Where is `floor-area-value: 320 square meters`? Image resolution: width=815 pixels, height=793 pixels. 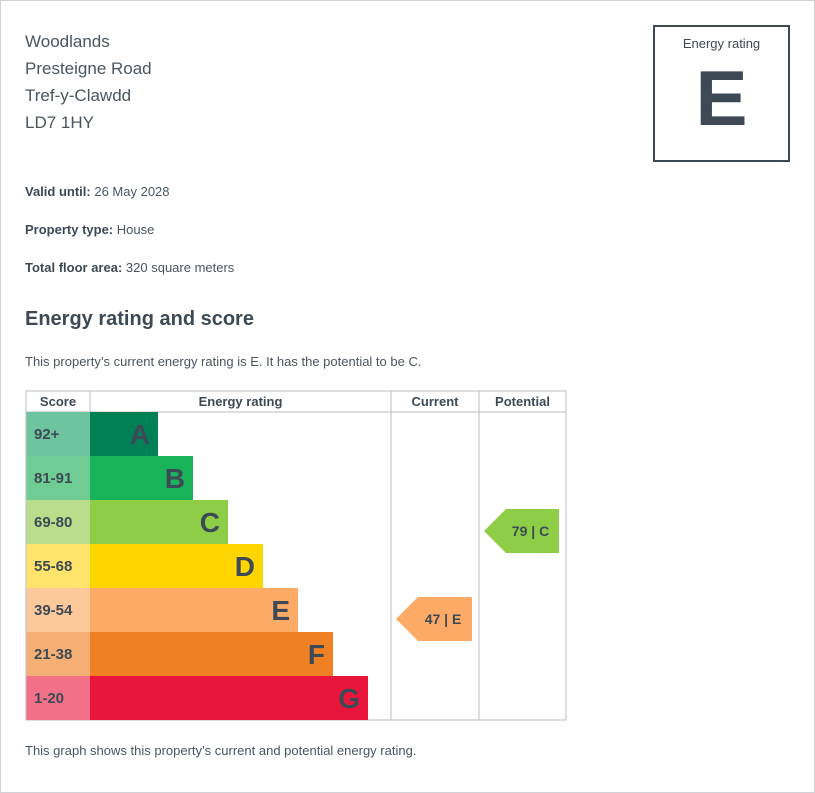
floor-area-value: 320 square meters is located at coordinates (180, 267).